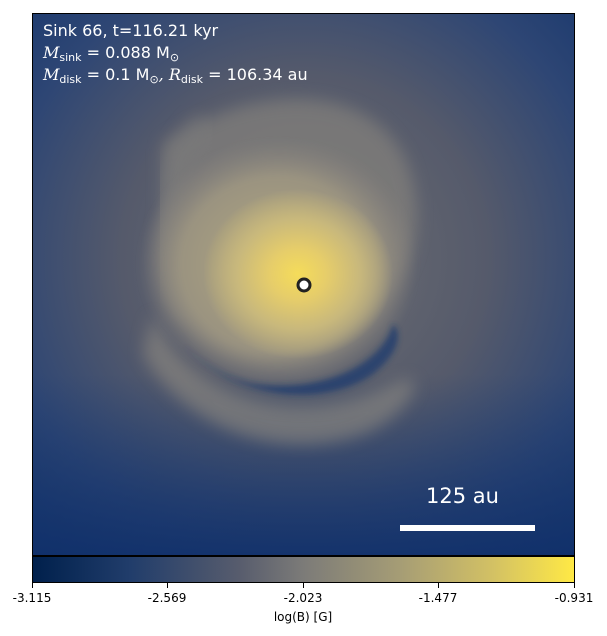 This screenshot has height=636, width=607. Describe the element at coordinates (438, 598) in the screenshot. I see `colorbar-tick-label: -1.477` at that location.